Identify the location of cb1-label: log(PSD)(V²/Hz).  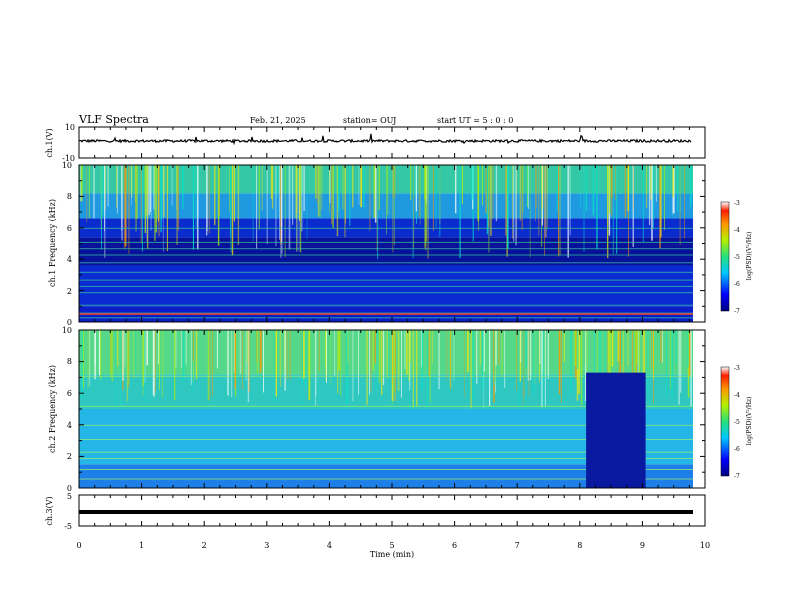
(749, 256).